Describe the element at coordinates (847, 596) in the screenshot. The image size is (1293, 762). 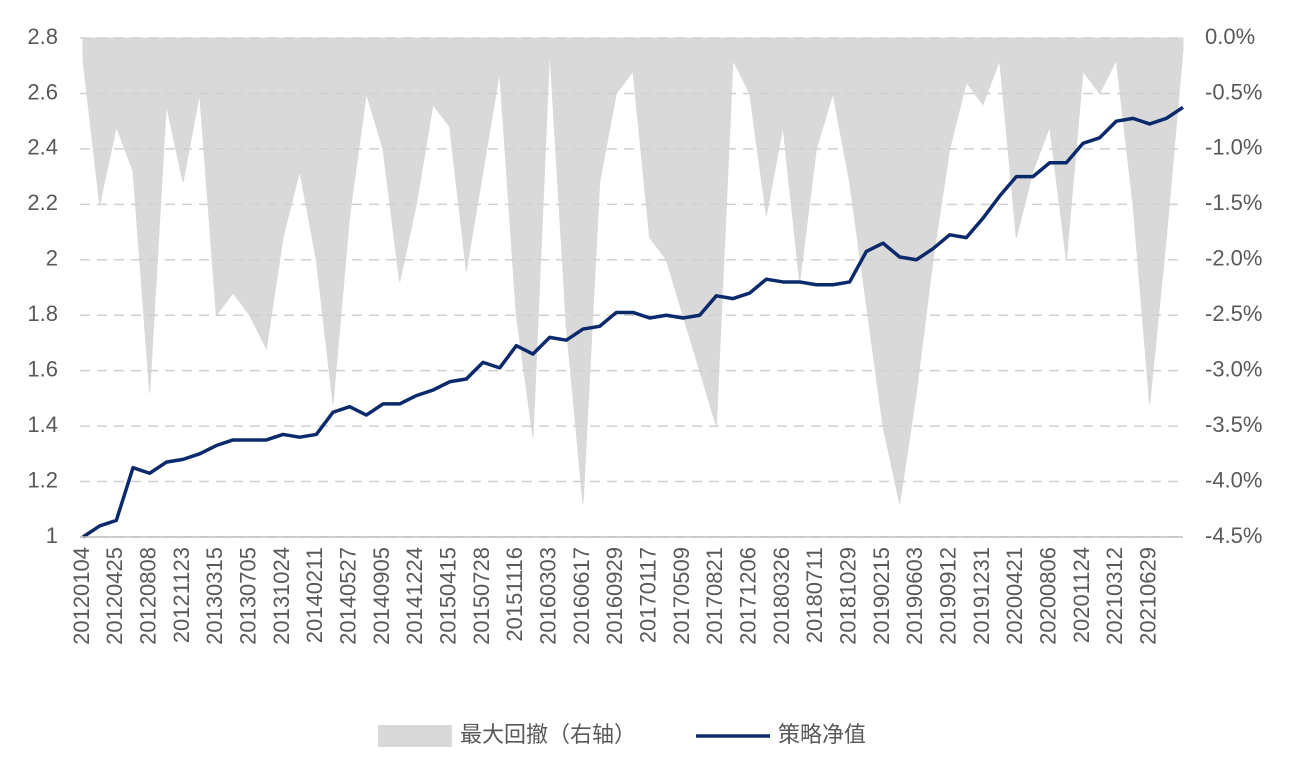
I see `x-tick-label: 20181029` at that location.